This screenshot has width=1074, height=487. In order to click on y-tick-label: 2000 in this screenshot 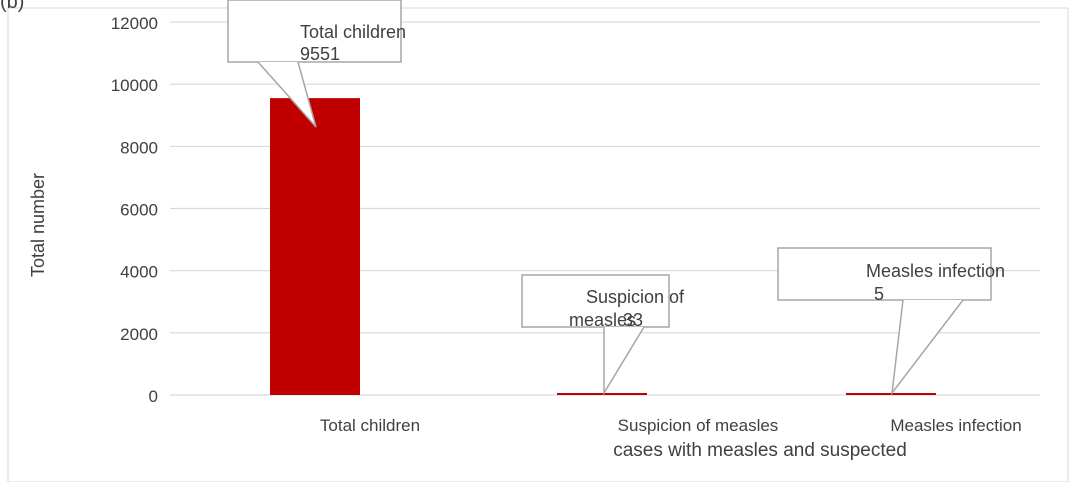, I will do `click(139, 334)`.